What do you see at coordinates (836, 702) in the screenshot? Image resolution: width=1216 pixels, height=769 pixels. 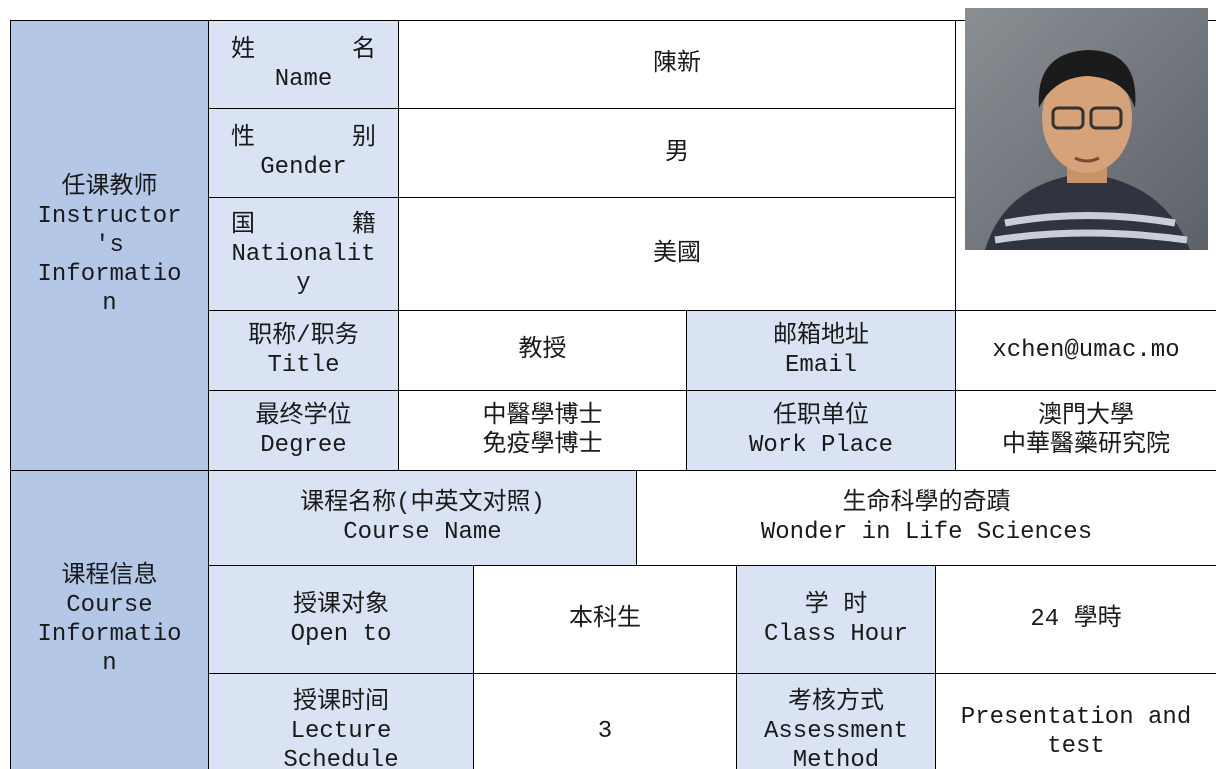 I see `cell-text: 考核方式` at bounding box center [836, 702].